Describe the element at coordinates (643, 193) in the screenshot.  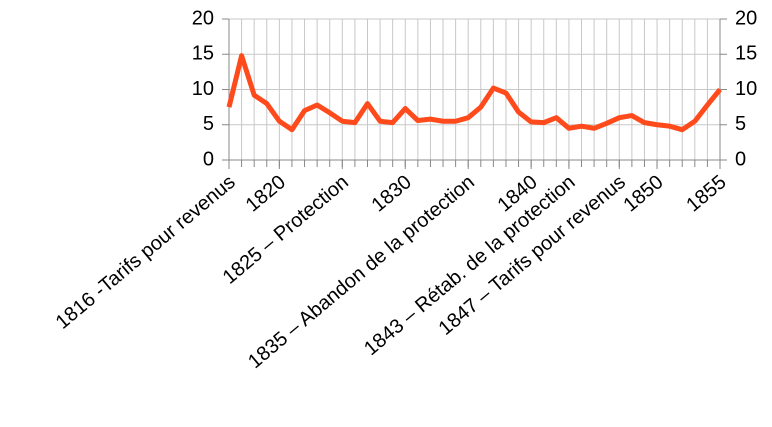
I see `x-tick-label: 1850` at that location.